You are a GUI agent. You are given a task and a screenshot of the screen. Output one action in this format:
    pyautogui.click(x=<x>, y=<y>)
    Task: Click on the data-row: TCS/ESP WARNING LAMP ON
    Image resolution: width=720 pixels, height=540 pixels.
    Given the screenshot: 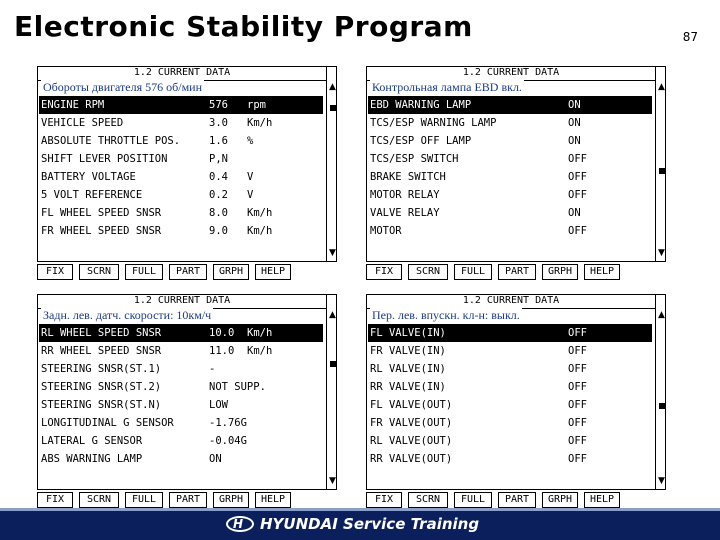 What is the action you would take?
    pyautogui.click(x=510, y=123)
    